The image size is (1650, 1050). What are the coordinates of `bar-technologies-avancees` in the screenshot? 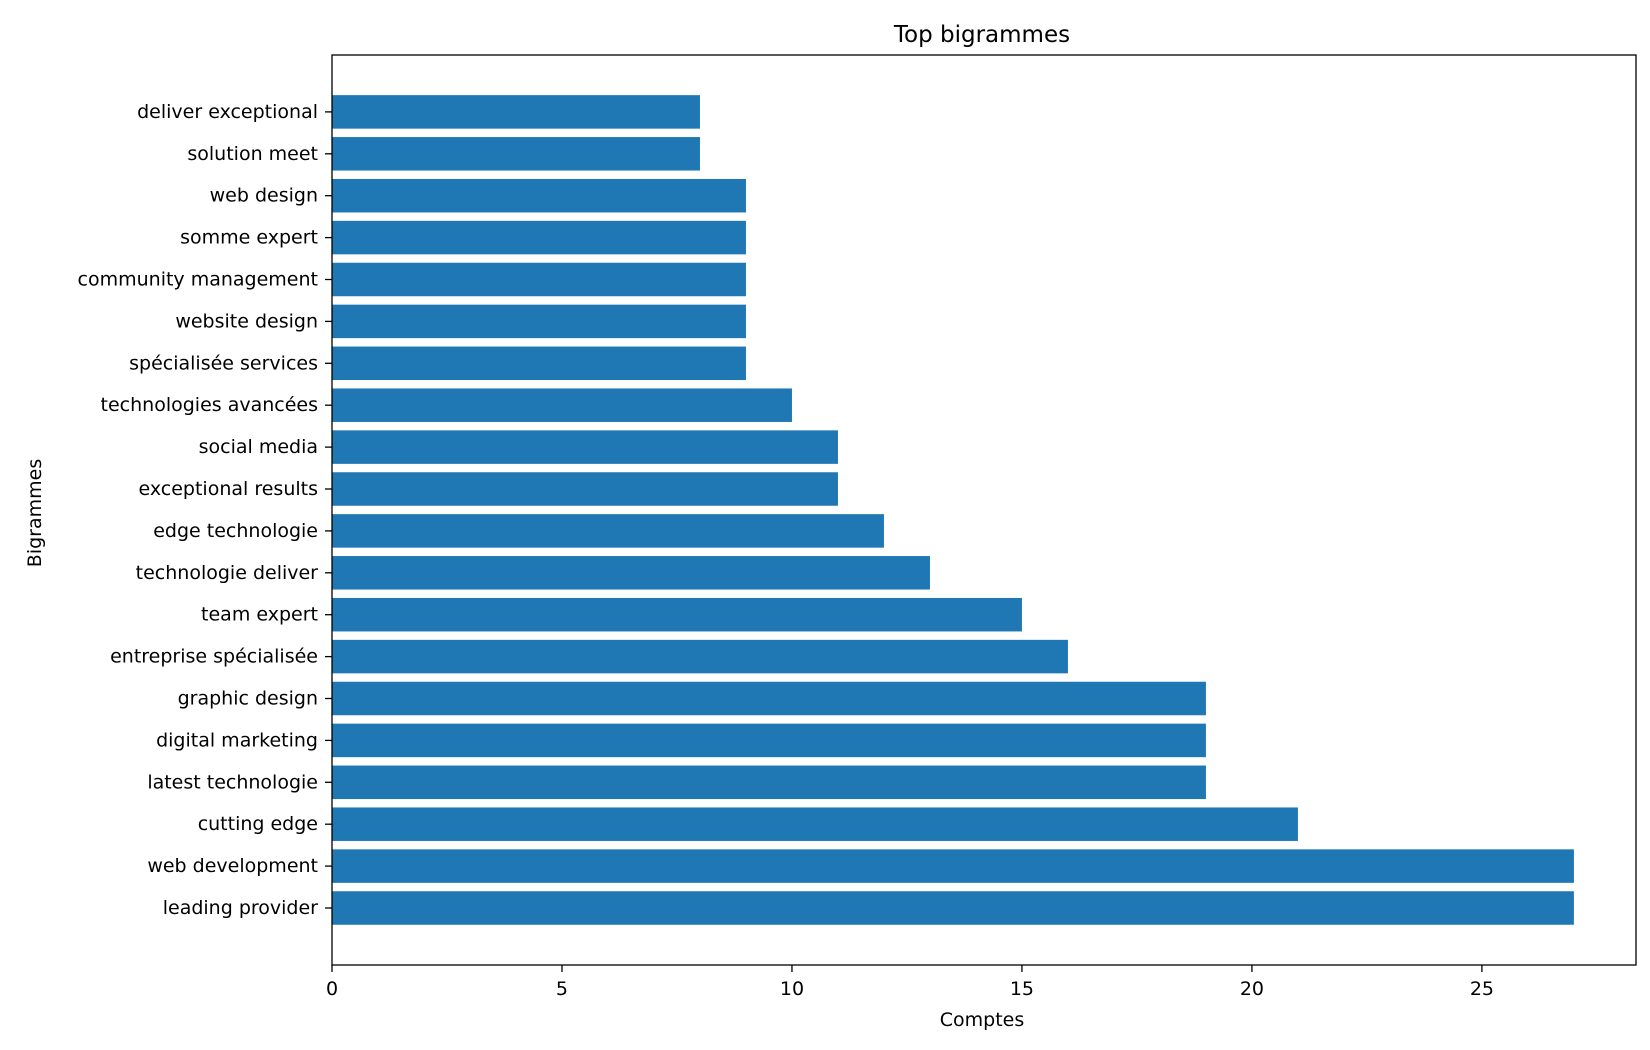 It's located at (562, 405).